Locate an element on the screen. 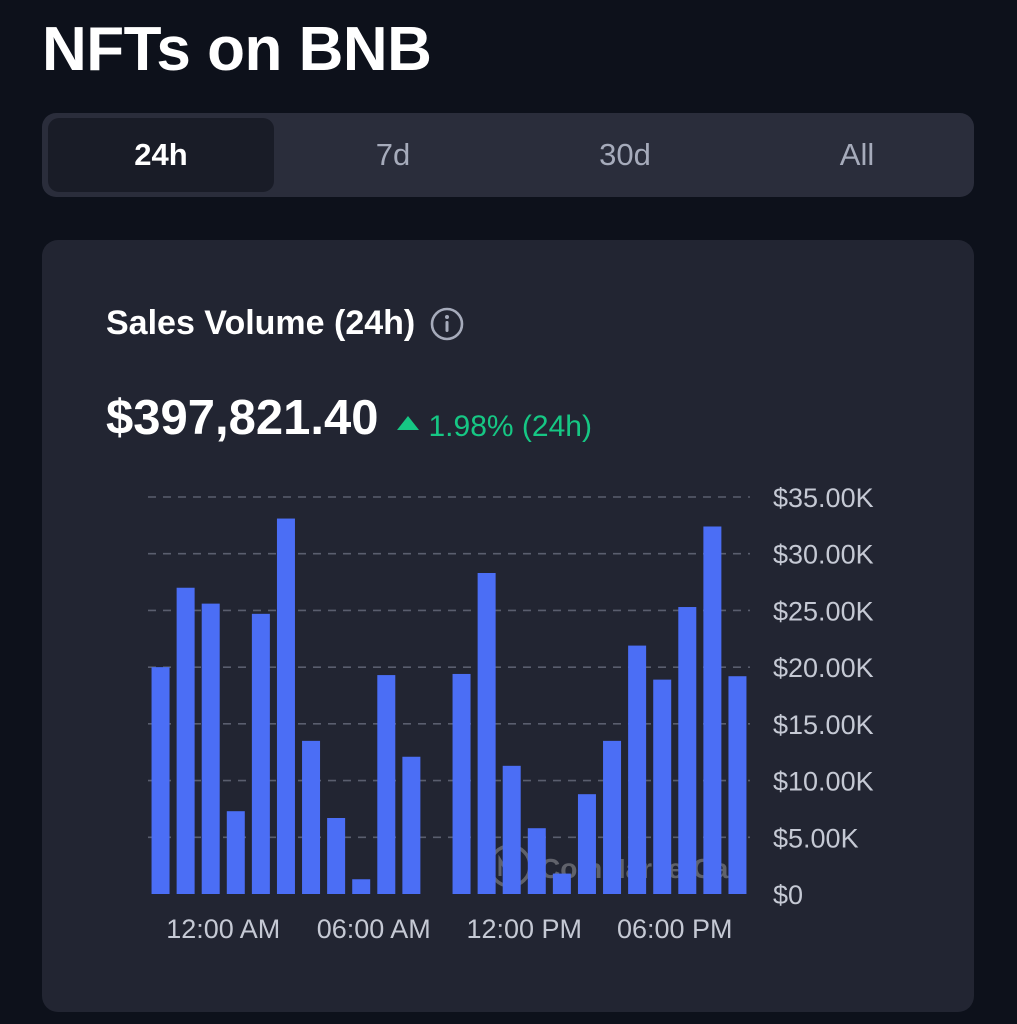 This screenshot has height=1024, width=1017. value-row: $397,821.40 1.98% (24h) is located at coordinates (349, 418).